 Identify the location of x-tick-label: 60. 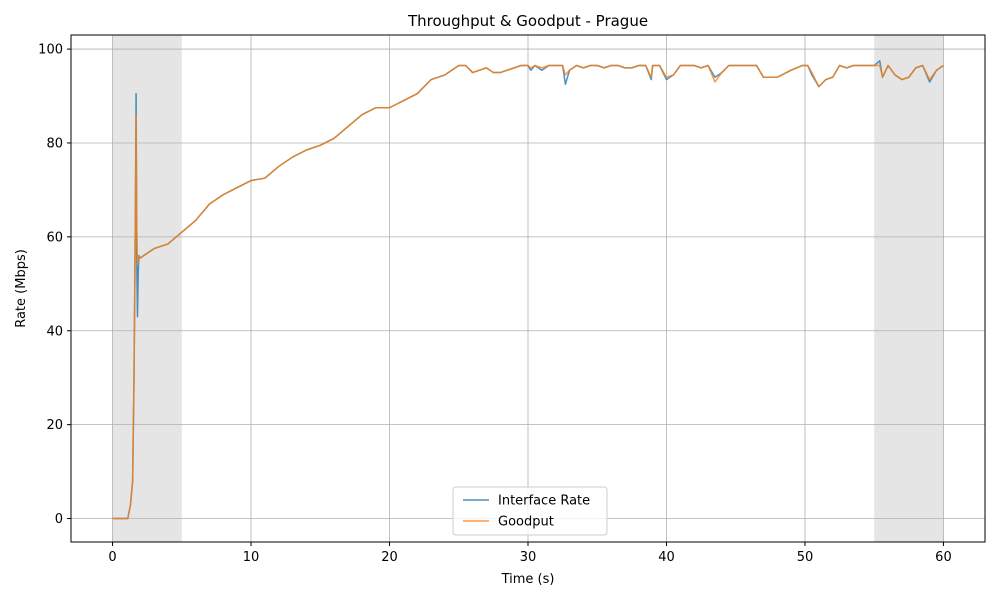
(943, 557).